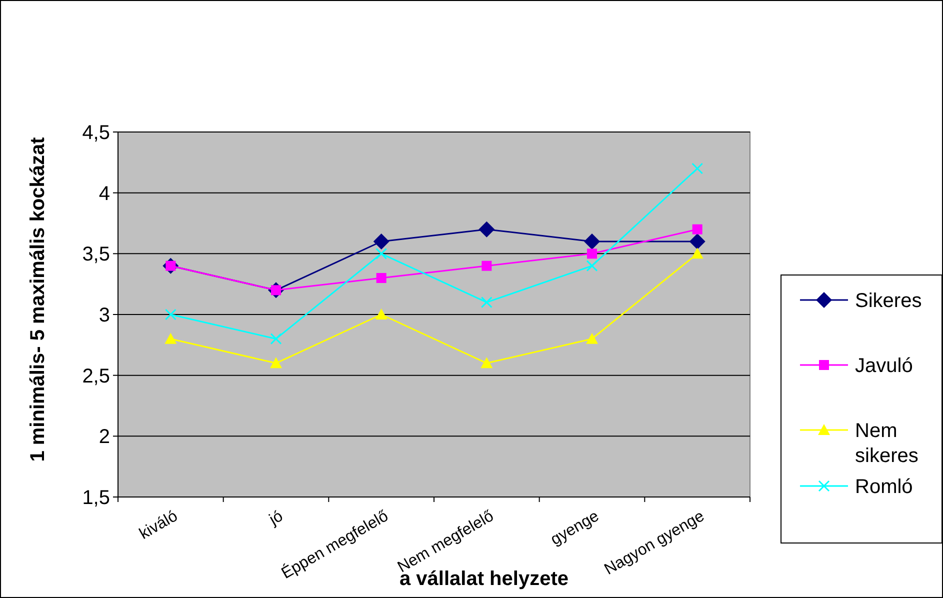 The image size is (943, 598). What do you see at coordinates (104, 437) in the screenshot?
I see `y-tick-label: 2` at bounding box center [104, 437].